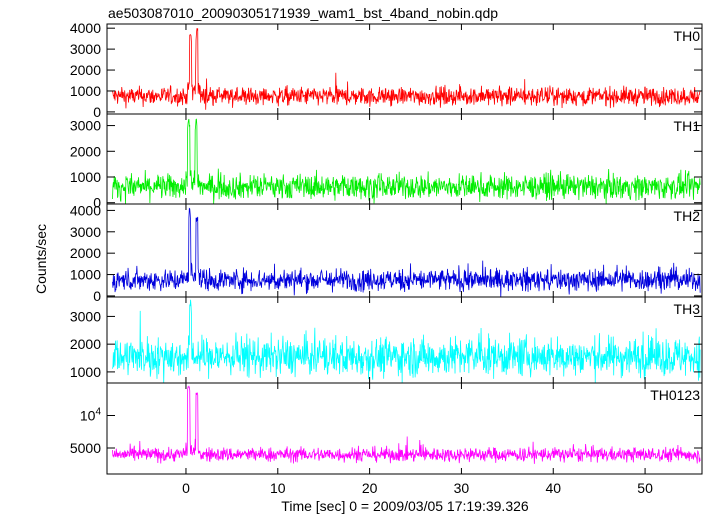 Image resolution: width=717 pixels, height=516 pixels. I want to click on series-line-th3, so click(406, 341).